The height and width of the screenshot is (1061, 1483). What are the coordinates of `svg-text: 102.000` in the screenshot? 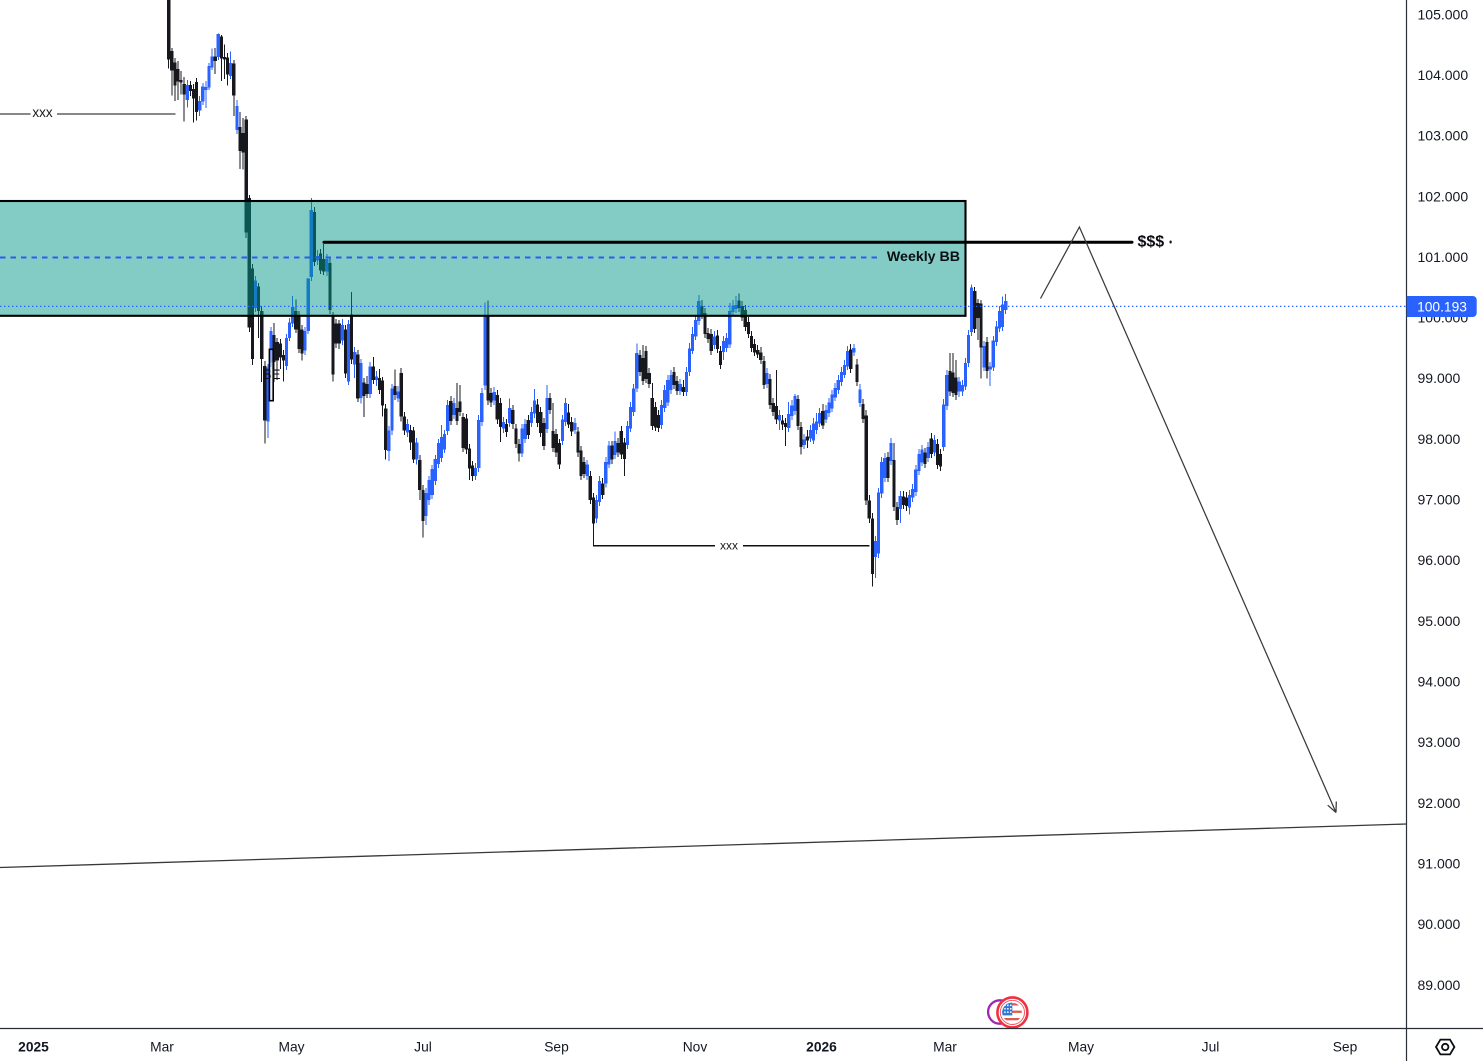 It's located at (1443, 196).